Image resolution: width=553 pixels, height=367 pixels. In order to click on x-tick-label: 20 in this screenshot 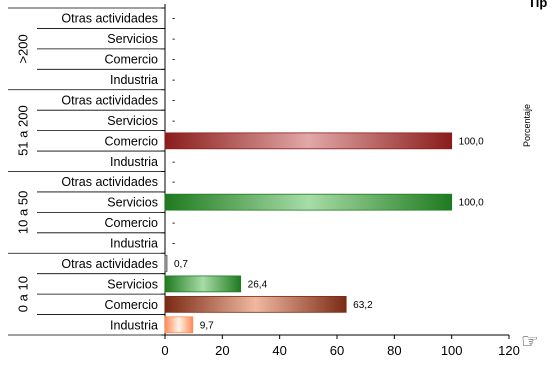, I will do `click(222, 350)`.